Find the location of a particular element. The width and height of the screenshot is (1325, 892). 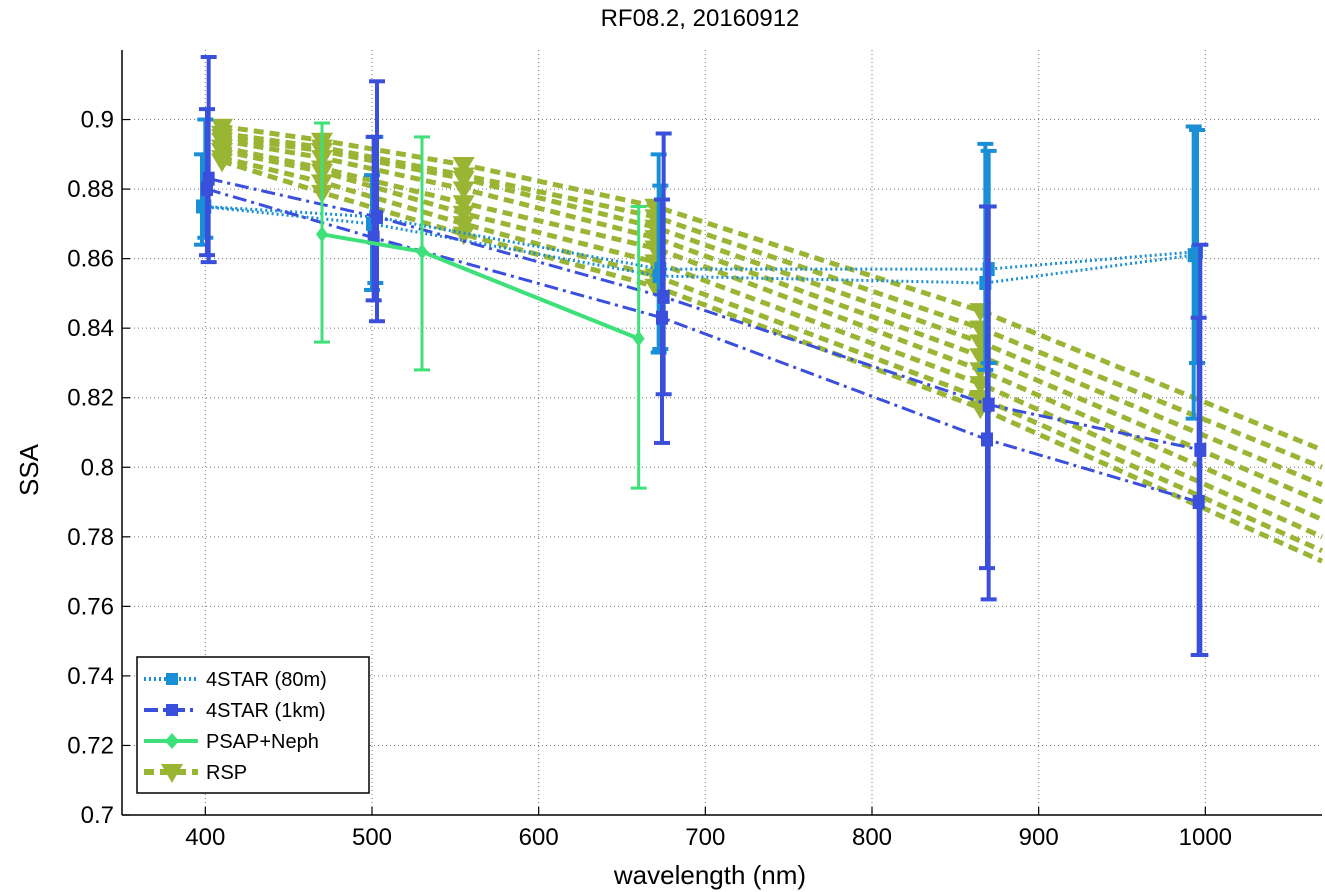

y-tick-label: 0.84 is located at coordinates (90, 328).